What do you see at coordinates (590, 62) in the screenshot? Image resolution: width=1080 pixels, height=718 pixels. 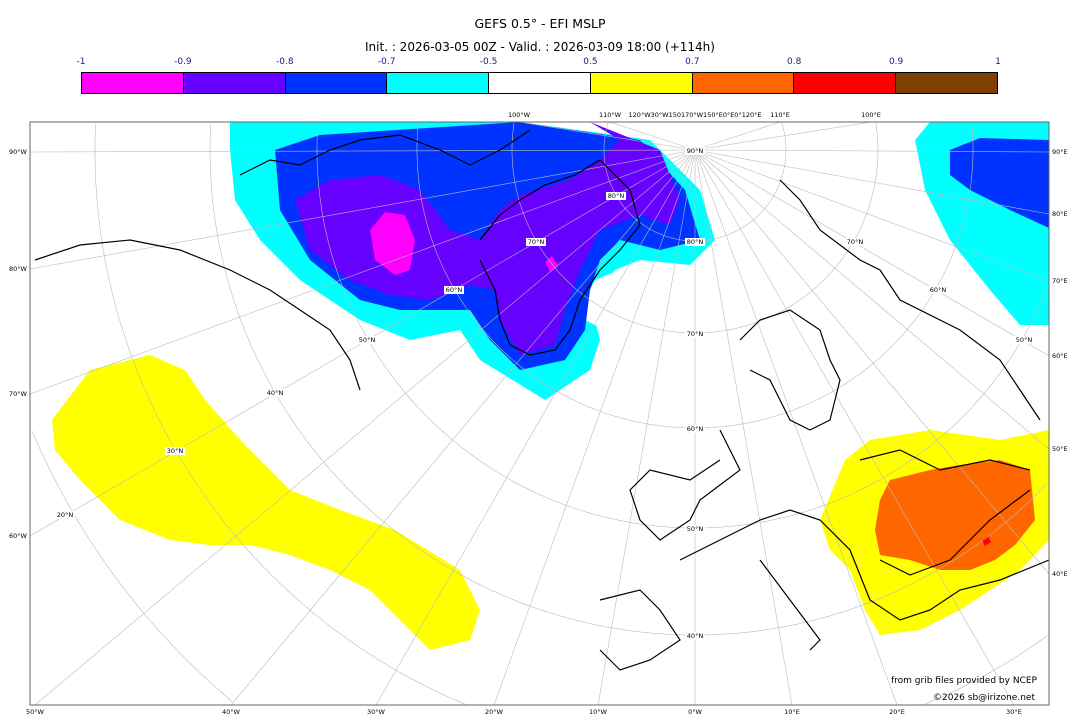 I see `colorbar-tick-label: 0.5` at bounding box center [590, 62].